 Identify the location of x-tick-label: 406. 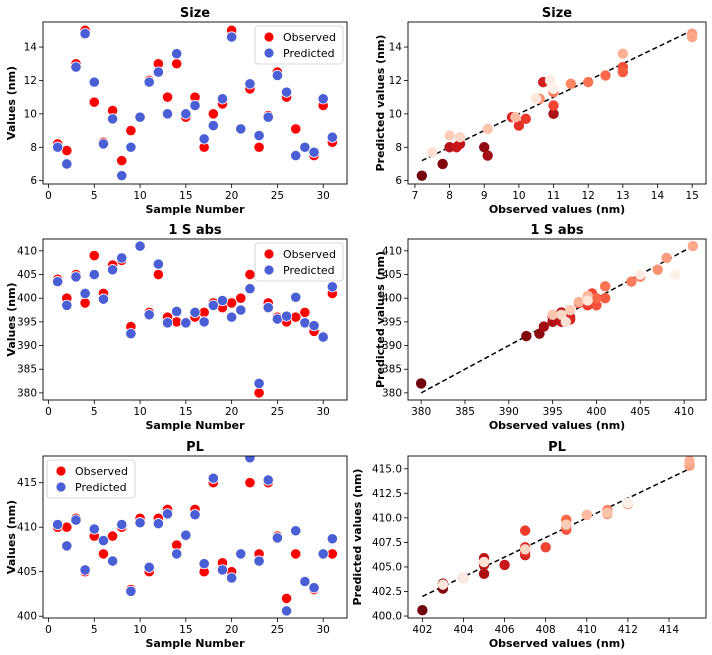
(505, 630).